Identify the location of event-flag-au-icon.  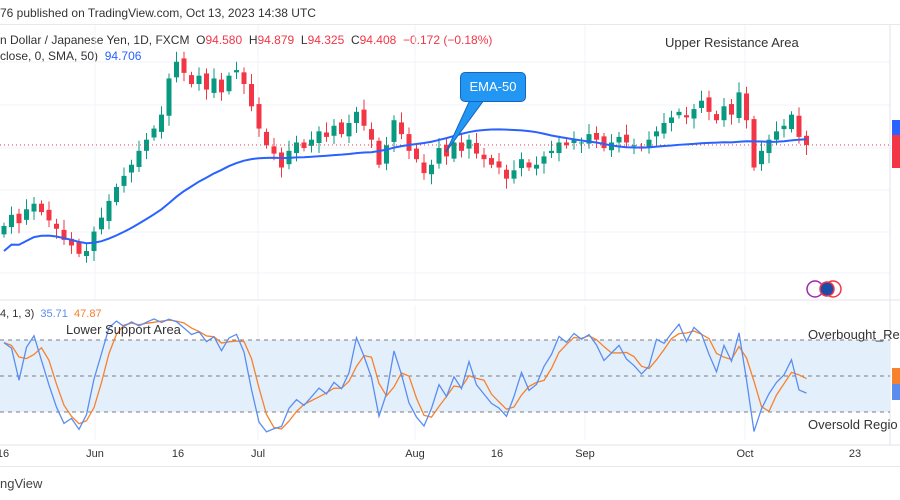
(827, 289).